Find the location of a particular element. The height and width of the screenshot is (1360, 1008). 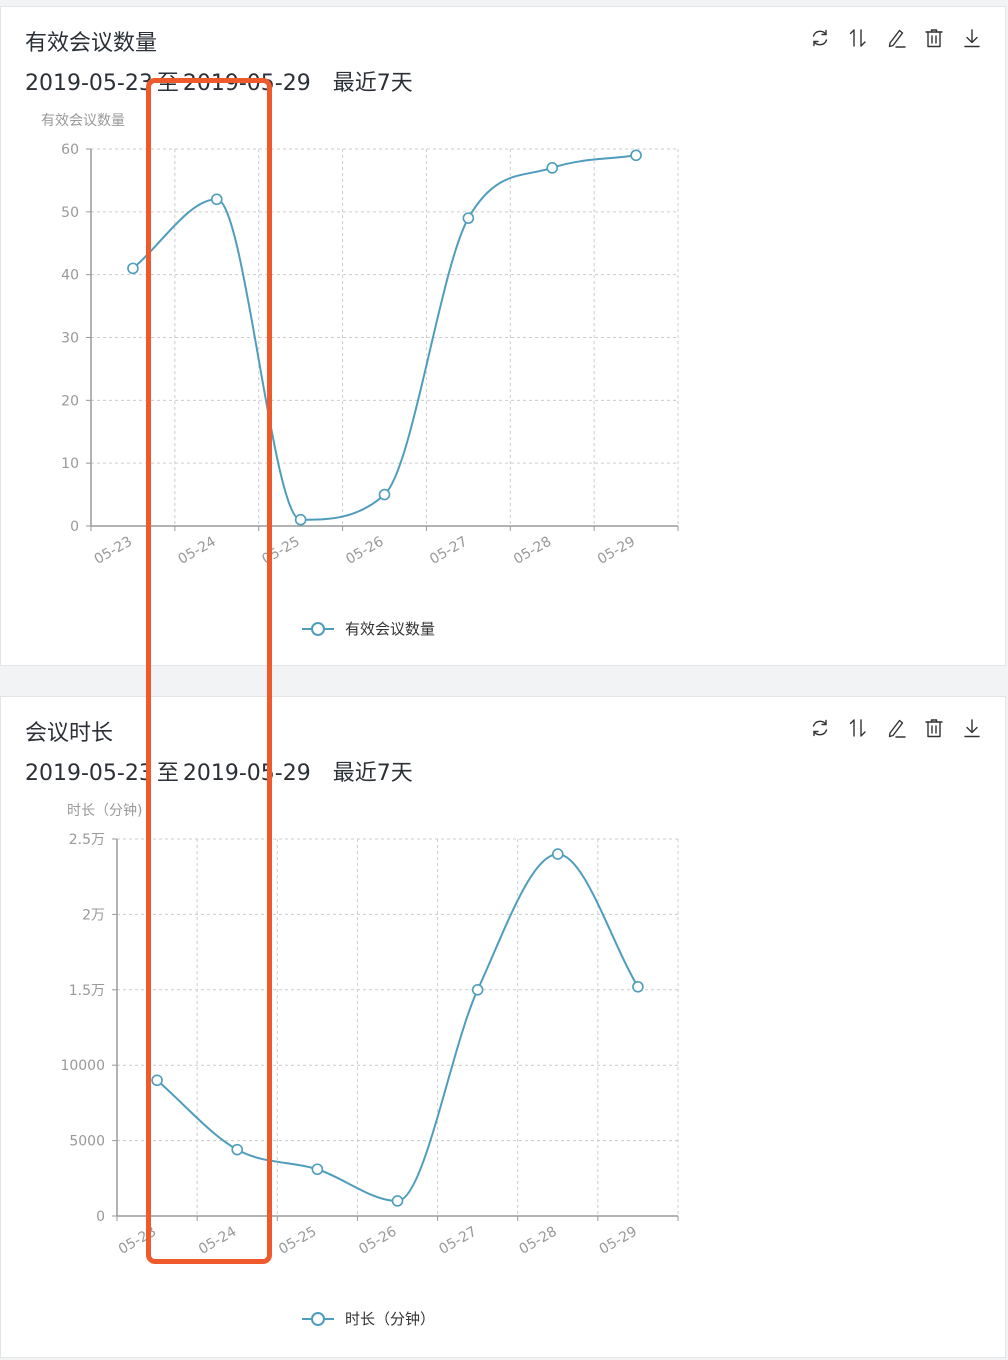

y-tick-label: 10000 is located at coordinates (82, 1066).